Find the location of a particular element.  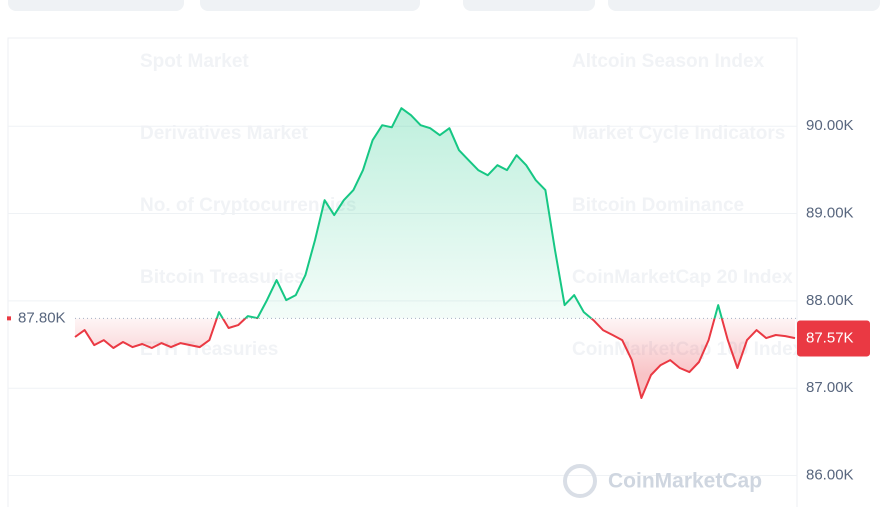

y-tick-label: 90.00K is located at coordinates (830, 125).